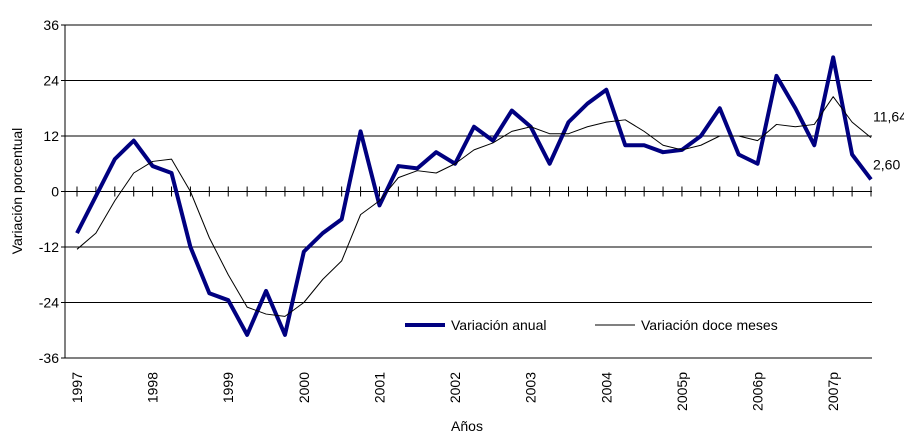  I want to click on x-tick-label: 2006p, so click(758, 391).